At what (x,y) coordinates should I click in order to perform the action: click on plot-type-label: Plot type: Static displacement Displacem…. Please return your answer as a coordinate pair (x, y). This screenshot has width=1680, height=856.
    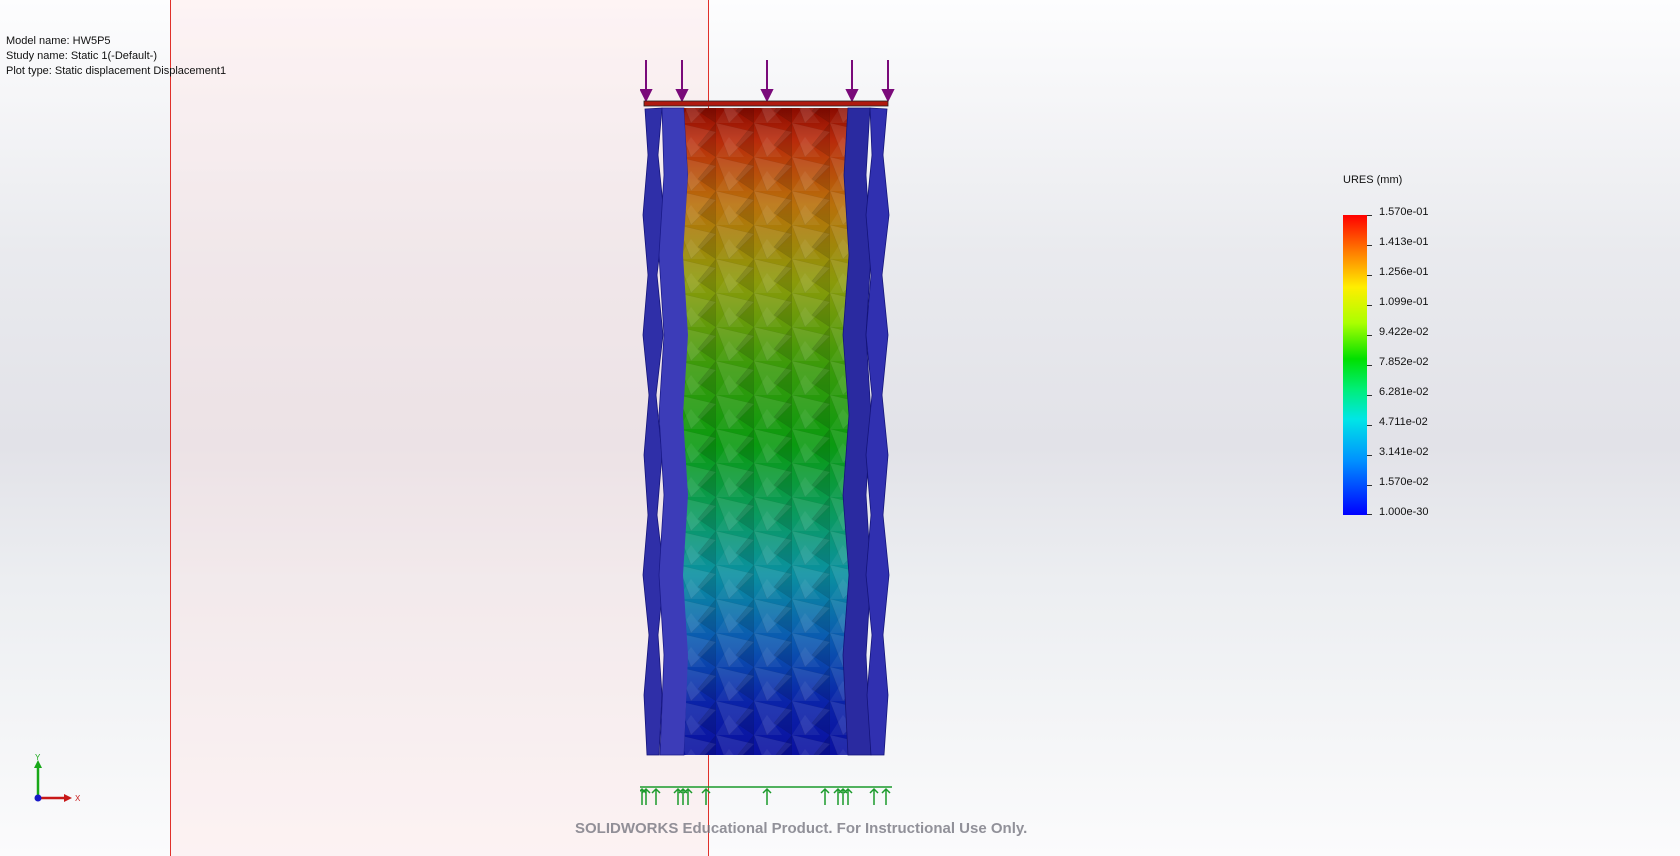
    Looking at the image, I should click on (116, 71).